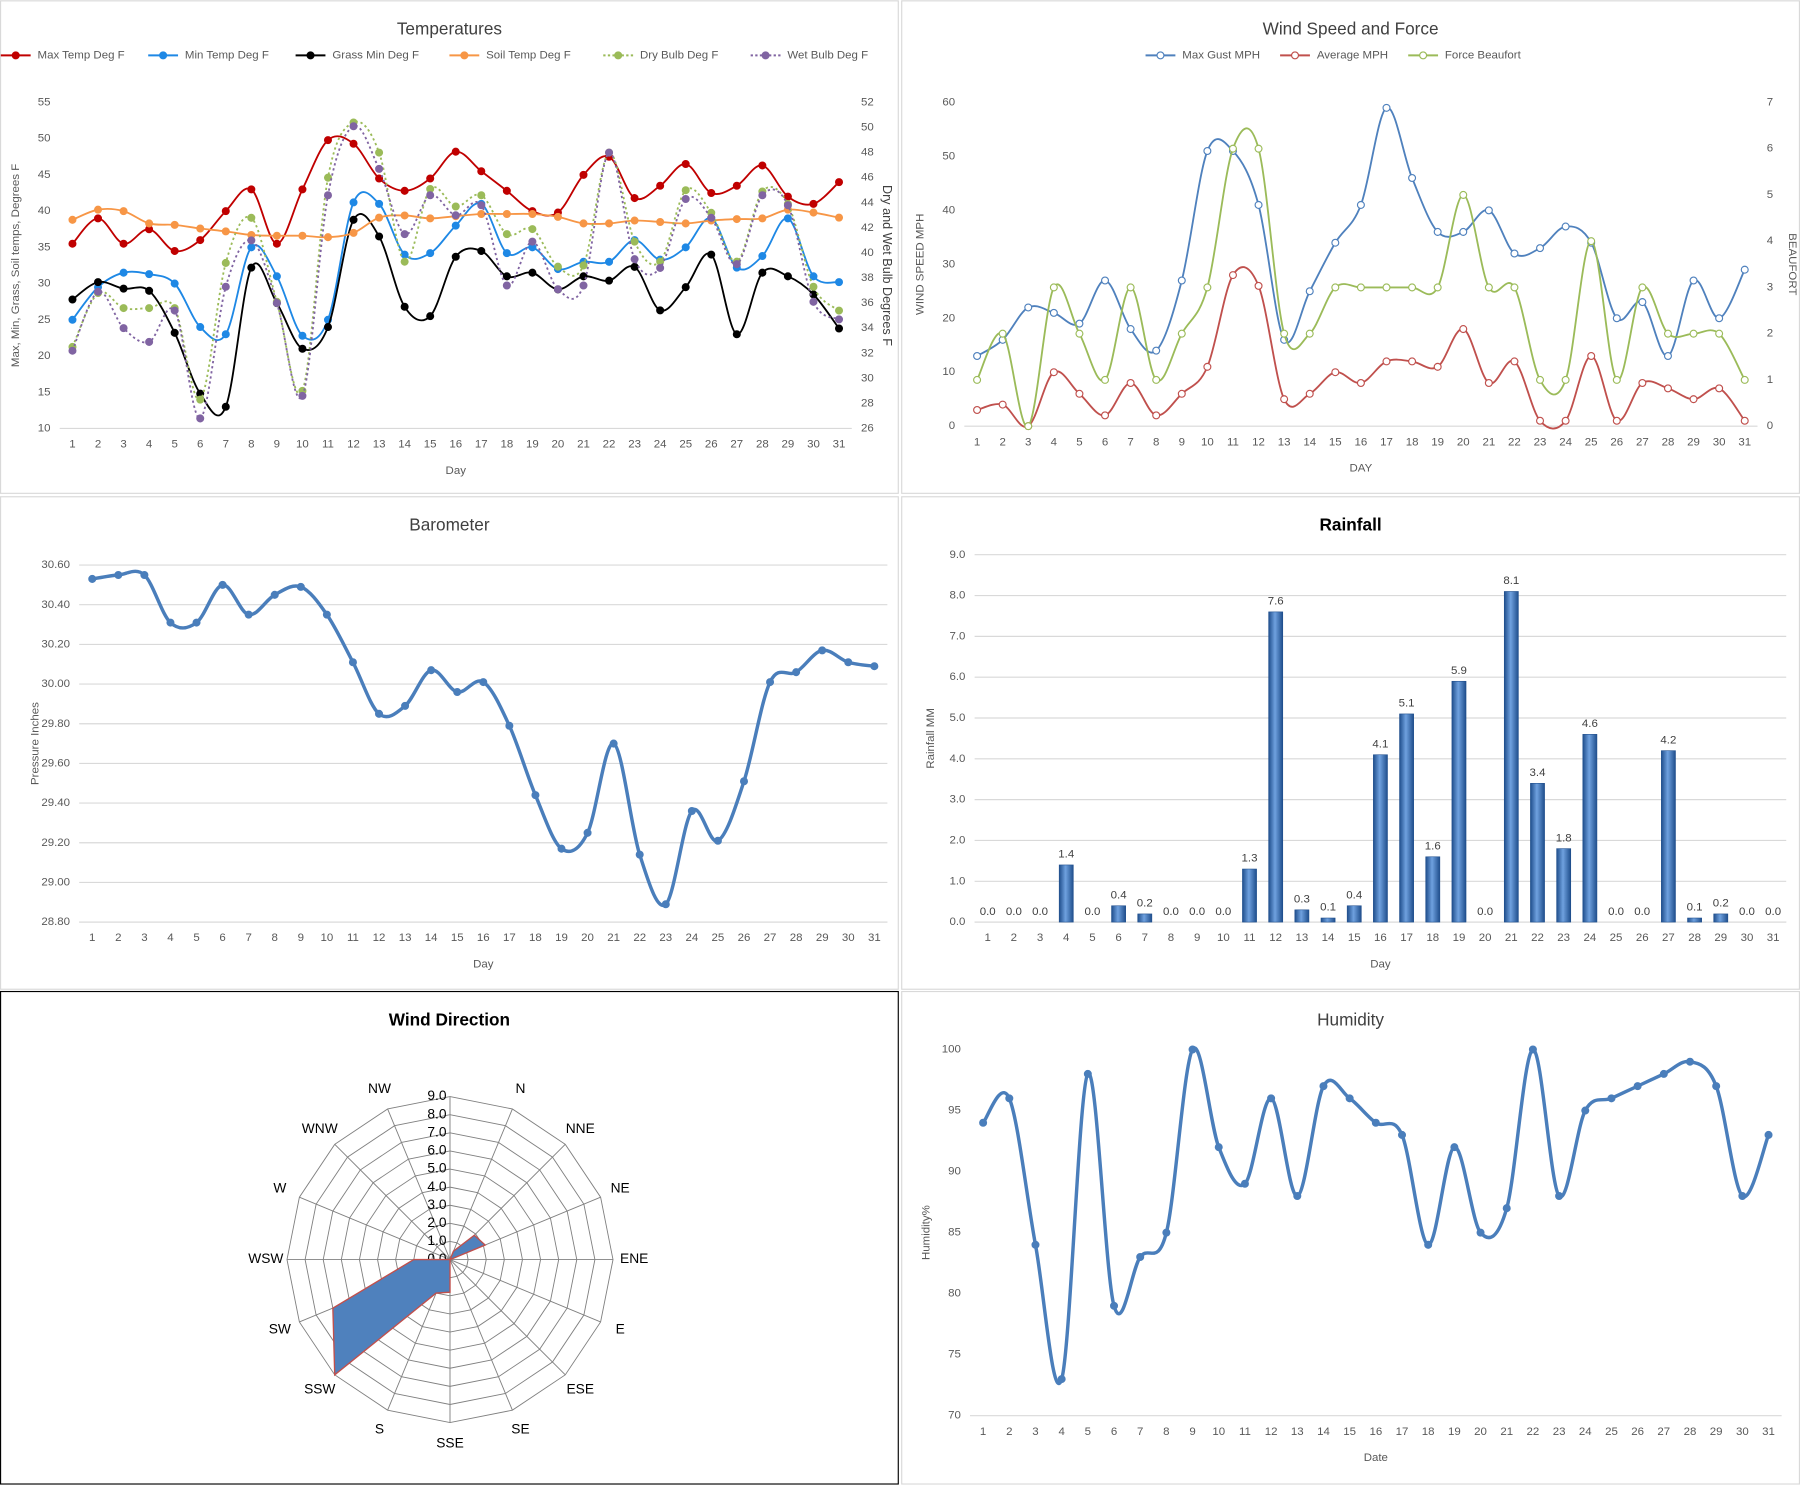 Image resolution: width=1800 pixels, height=1491 pixels. What do you see at coordinates (1258, 442) in the screenshot?
I see `x-tick-label: 12` at bounding box center [1258, 442].